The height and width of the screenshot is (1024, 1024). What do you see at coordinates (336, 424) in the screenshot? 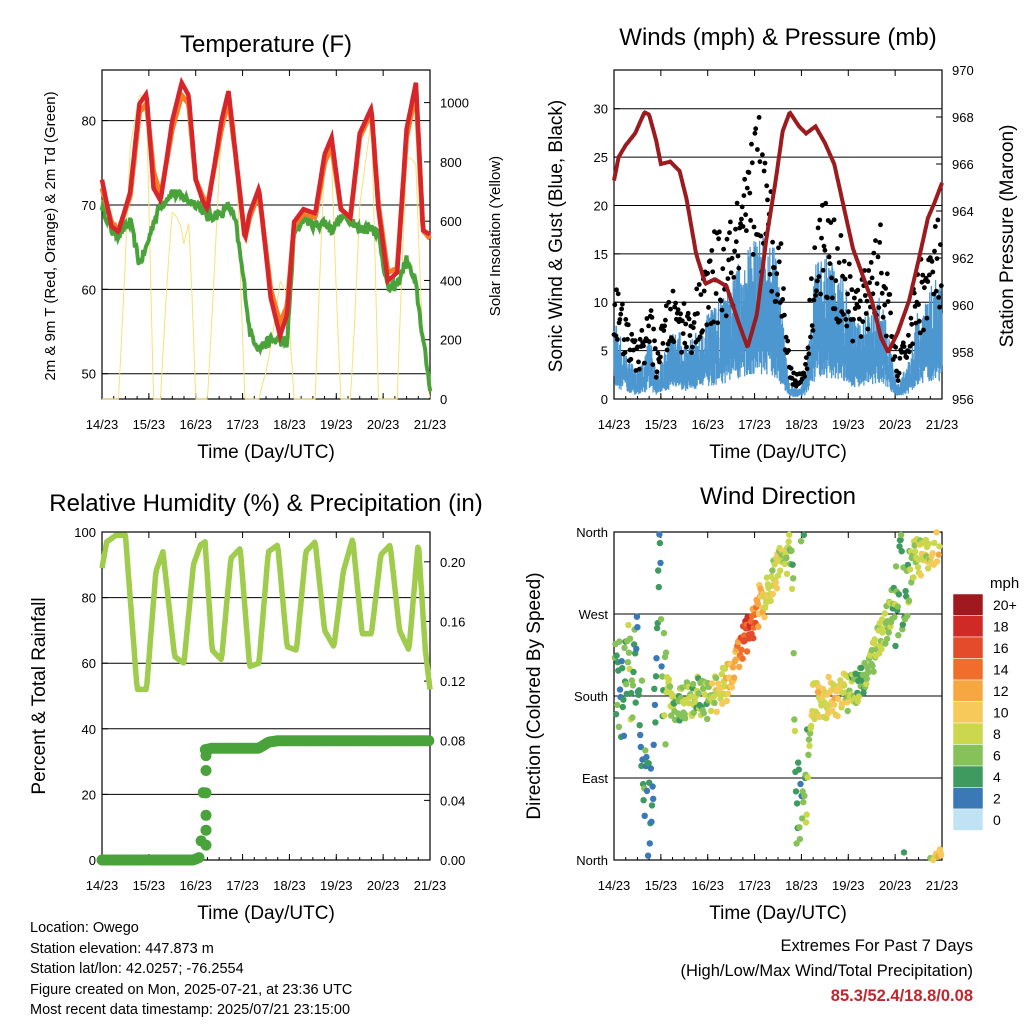
I see `temperature-xtick-label: 19/23` at bounding box center [336, 424].